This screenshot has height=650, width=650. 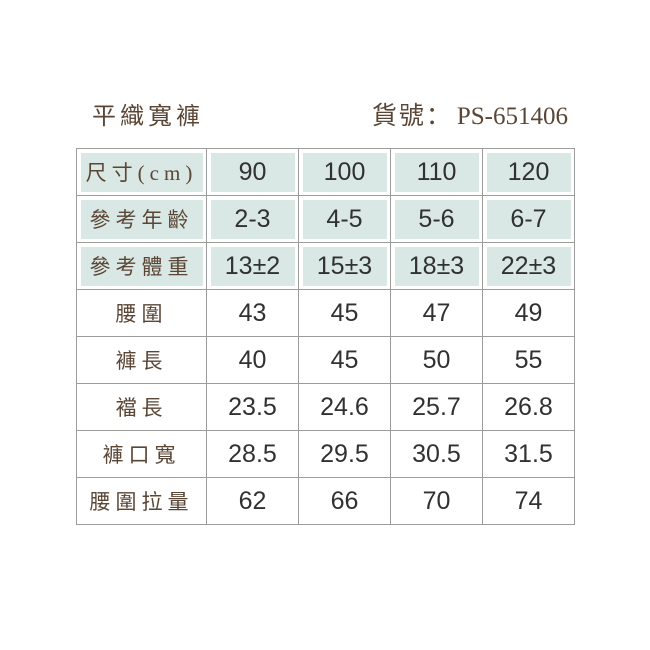 I want to click on value-cell: 2-3, so click(x=252, y=219).